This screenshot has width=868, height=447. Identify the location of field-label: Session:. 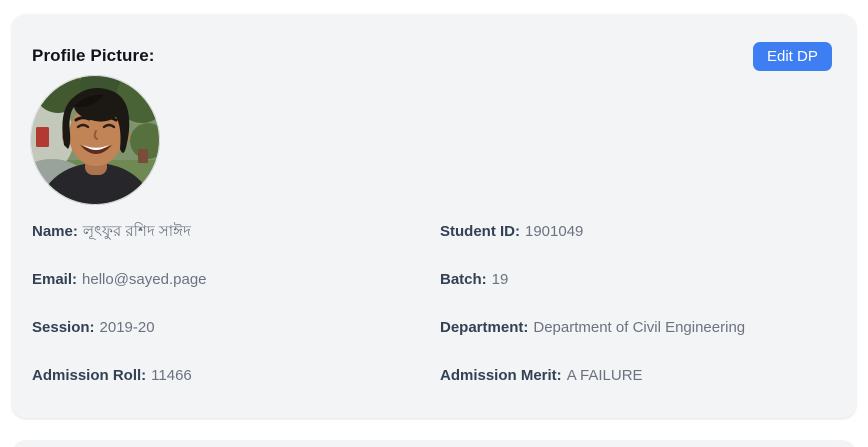
(63, 327).